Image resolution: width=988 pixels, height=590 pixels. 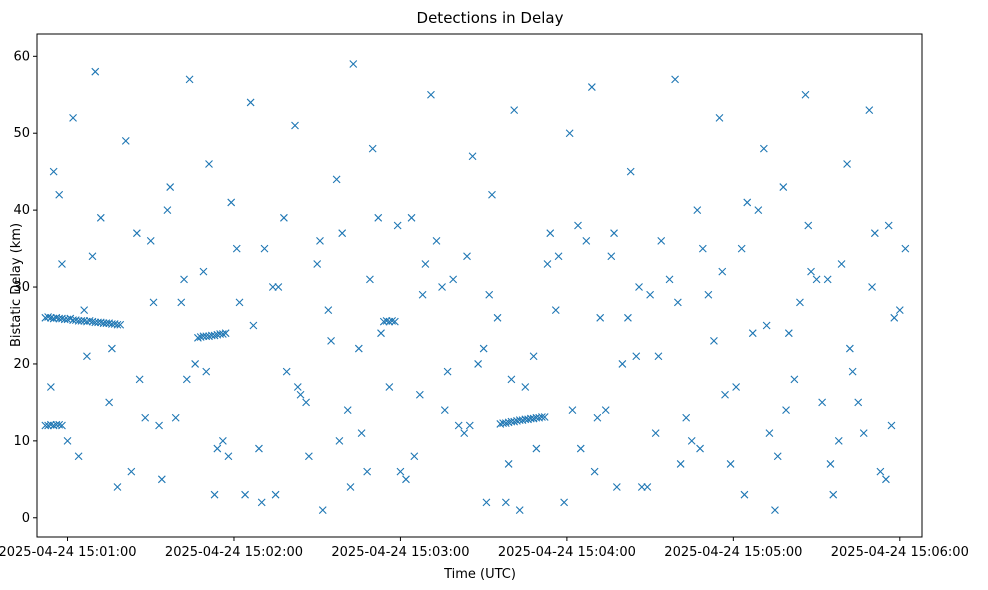 What do you see at coordinates (21, 441) in the screenshot?
I see `y-tick-label-1: 10` at bounding box center [21, 441].